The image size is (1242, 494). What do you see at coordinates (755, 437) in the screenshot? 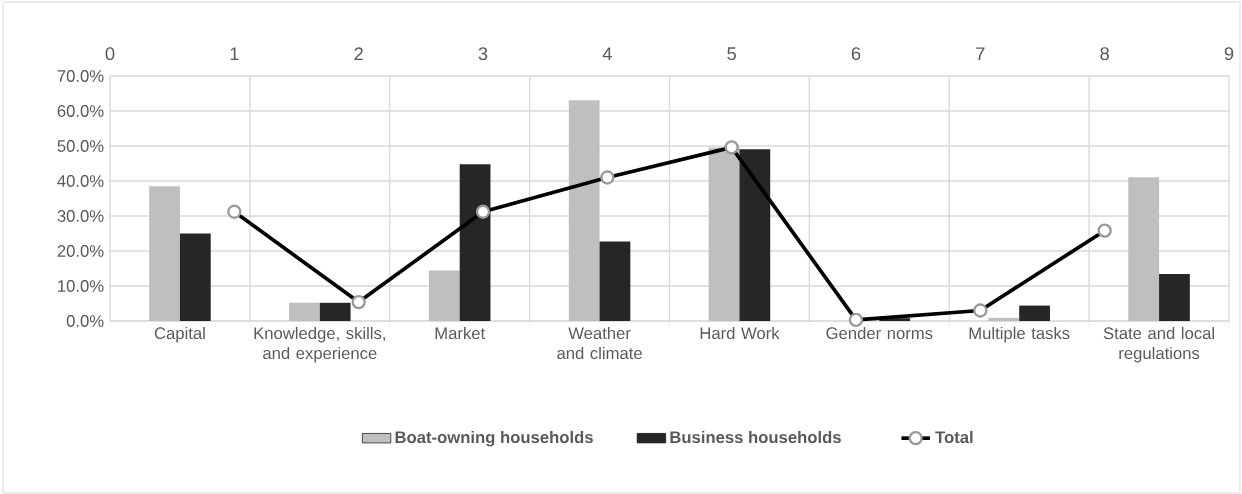
I see `legend-label: Business households` at bounding box center [755, 437].